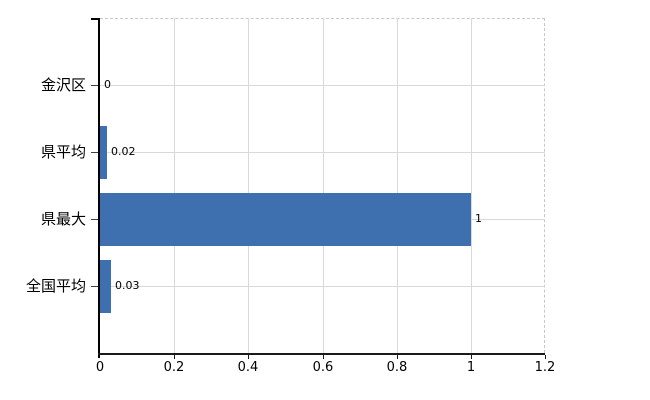 The image size is (650, 400). I want to click on value-label: 1, so click(478, 218).